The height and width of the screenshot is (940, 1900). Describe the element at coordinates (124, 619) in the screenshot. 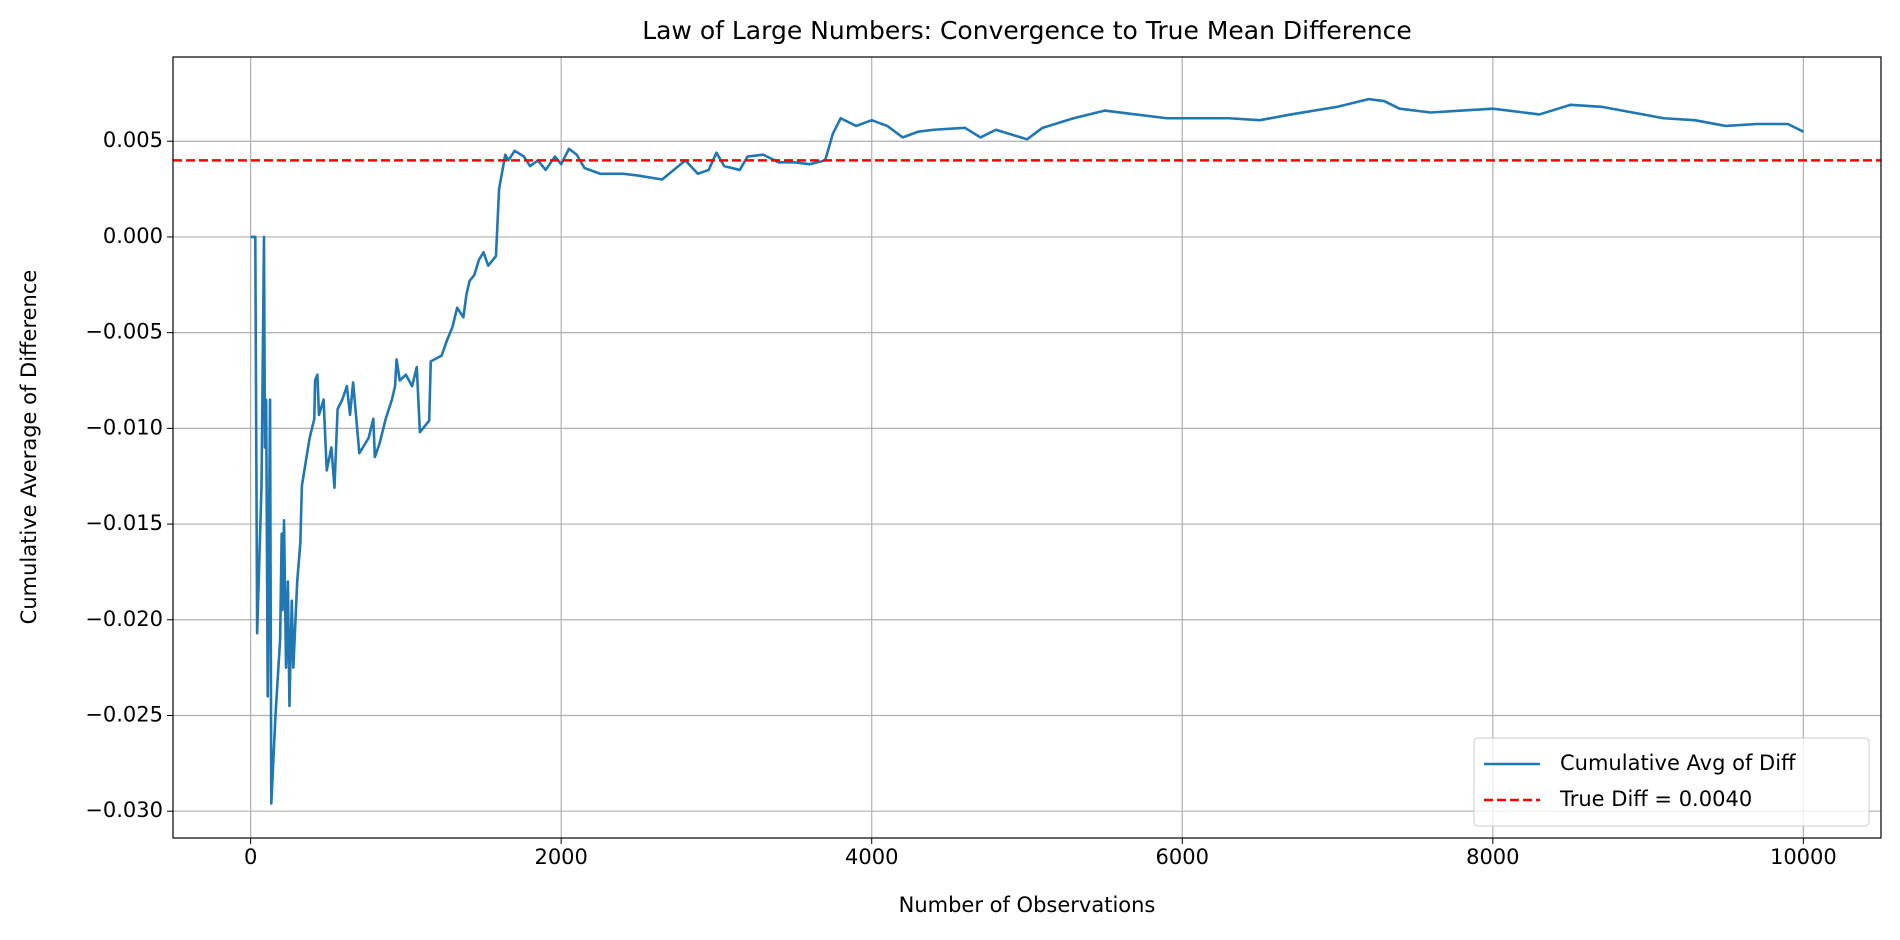

I see `y-tick-label: −0.020` at that location.